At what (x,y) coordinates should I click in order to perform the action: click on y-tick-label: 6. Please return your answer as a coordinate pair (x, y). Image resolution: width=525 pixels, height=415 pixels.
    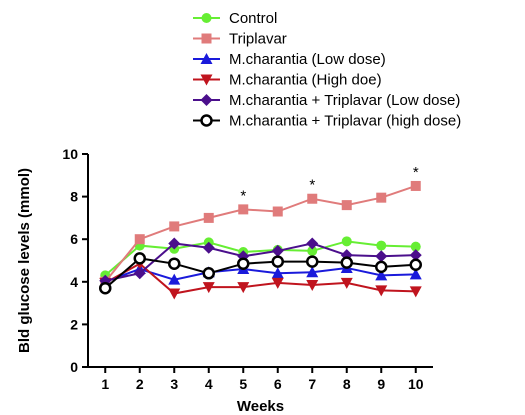
    Looking at the image, I should click on (74, 239).